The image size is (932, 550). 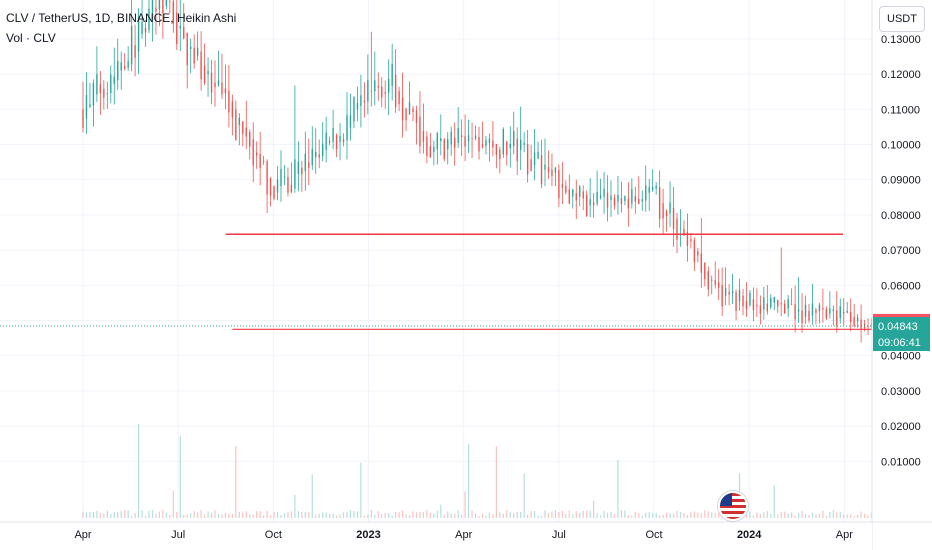 What do you see at coordinates (178, 535) in the screenshot?
I see `x-tick-label: Jul` at bounding box center [178, 535].